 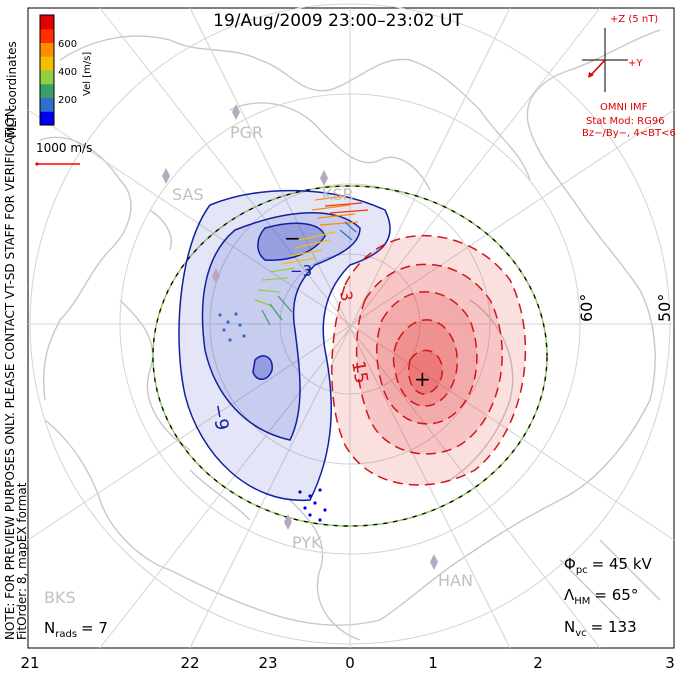 I want to click on contour-label-neg3: −3, so click(x=301, y=271).